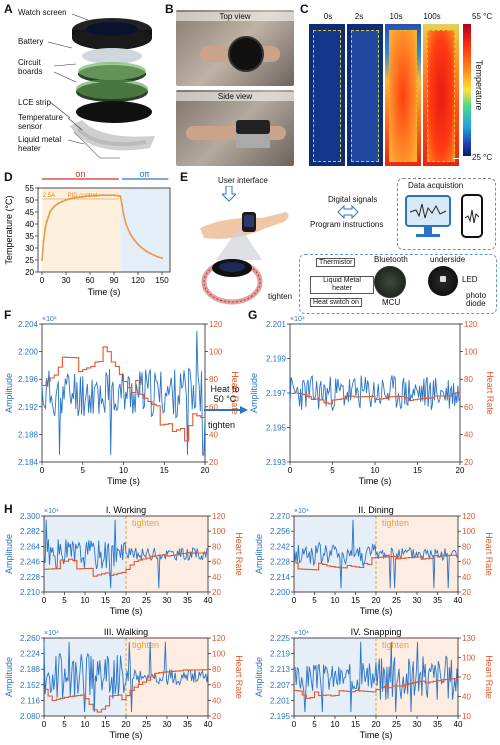  What do you see at coordinates (280, 531) in the screenshot?
I see `y-tick-label: 2.256` at bounding box center [280, 531].